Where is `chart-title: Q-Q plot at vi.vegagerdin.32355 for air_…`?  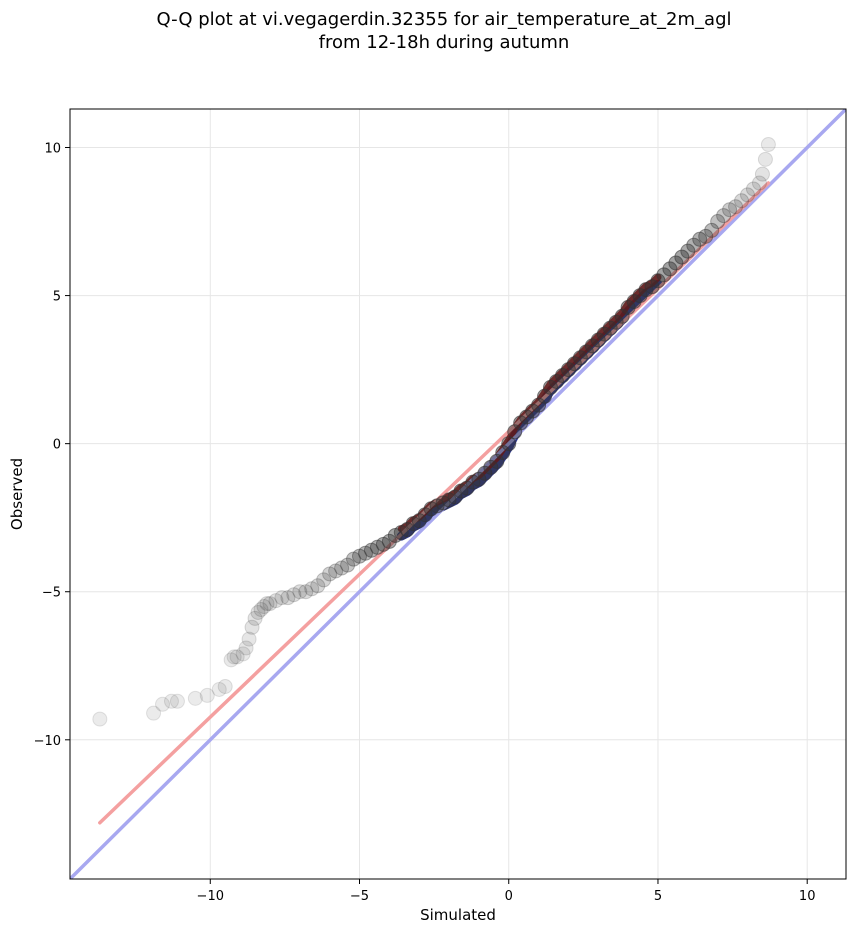
chart-title: Q-Q plot at vi.vegagerdin.32355 for air_… is located at coordinates (444, 19).